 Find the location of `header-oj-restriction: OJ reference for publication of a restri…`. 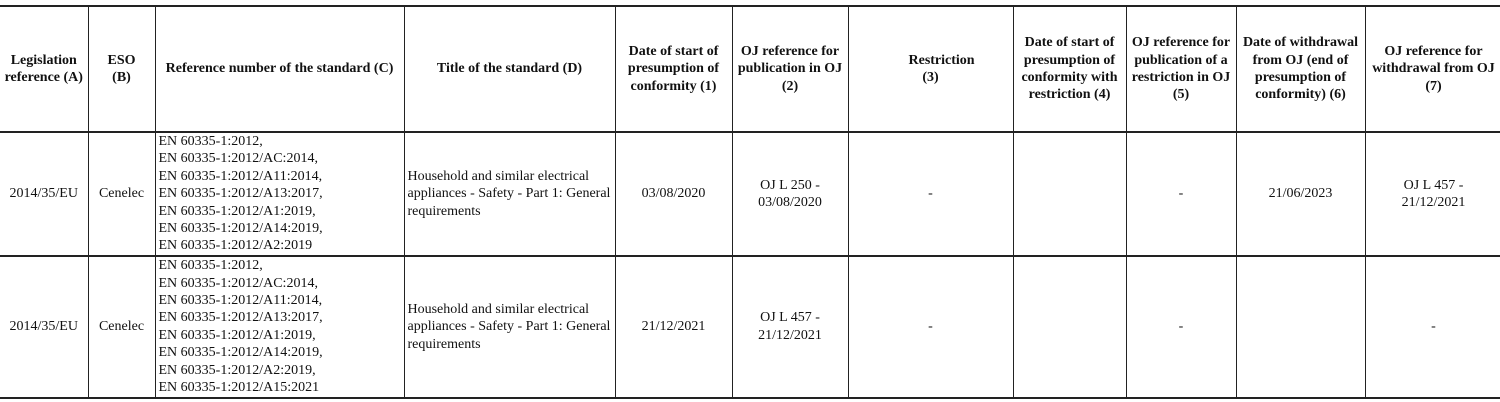

header-oj-restriction: OJ reference for publication of a restri… is located at coordinates (1181, 69).